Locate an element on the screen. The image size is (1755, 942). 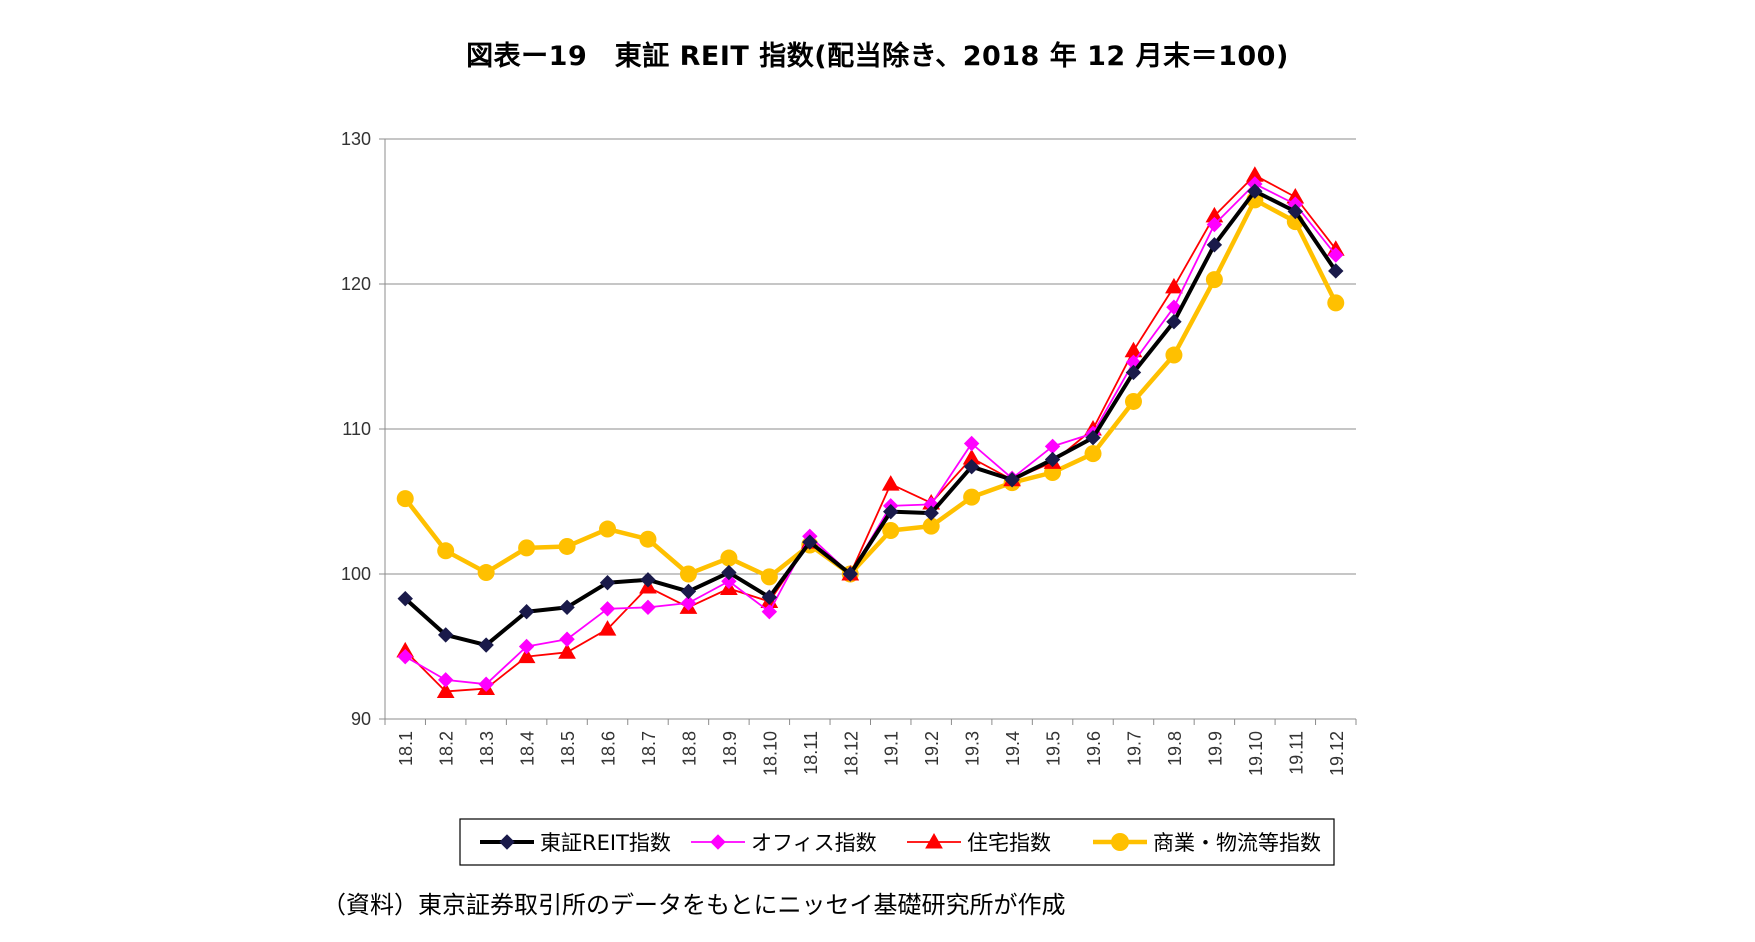
y-tick-label: 100 is located at coordinates (356, 574).